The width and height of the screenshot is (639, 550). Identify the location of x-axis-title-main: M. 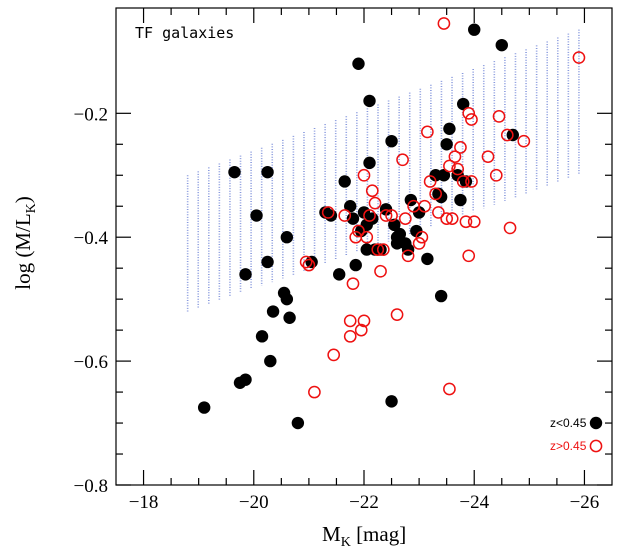
(331, 534).